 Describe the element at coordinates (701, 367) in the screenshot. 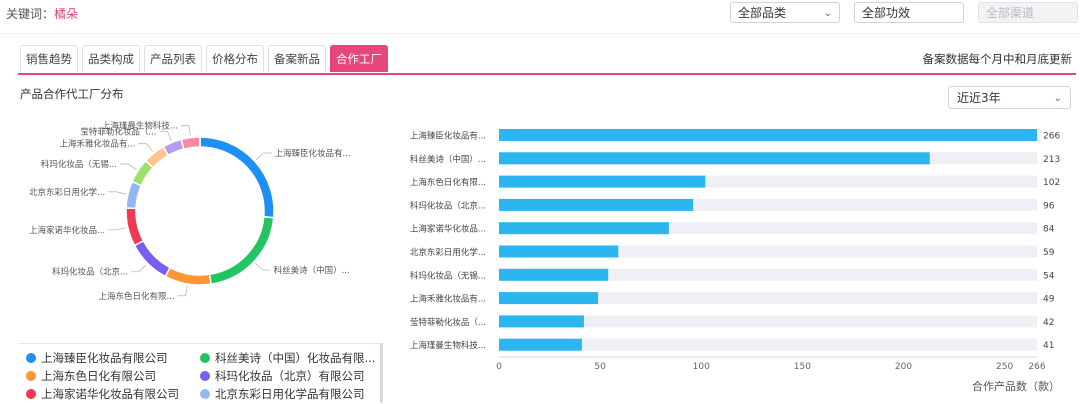

I see `x-tick-label: 100` at that location.